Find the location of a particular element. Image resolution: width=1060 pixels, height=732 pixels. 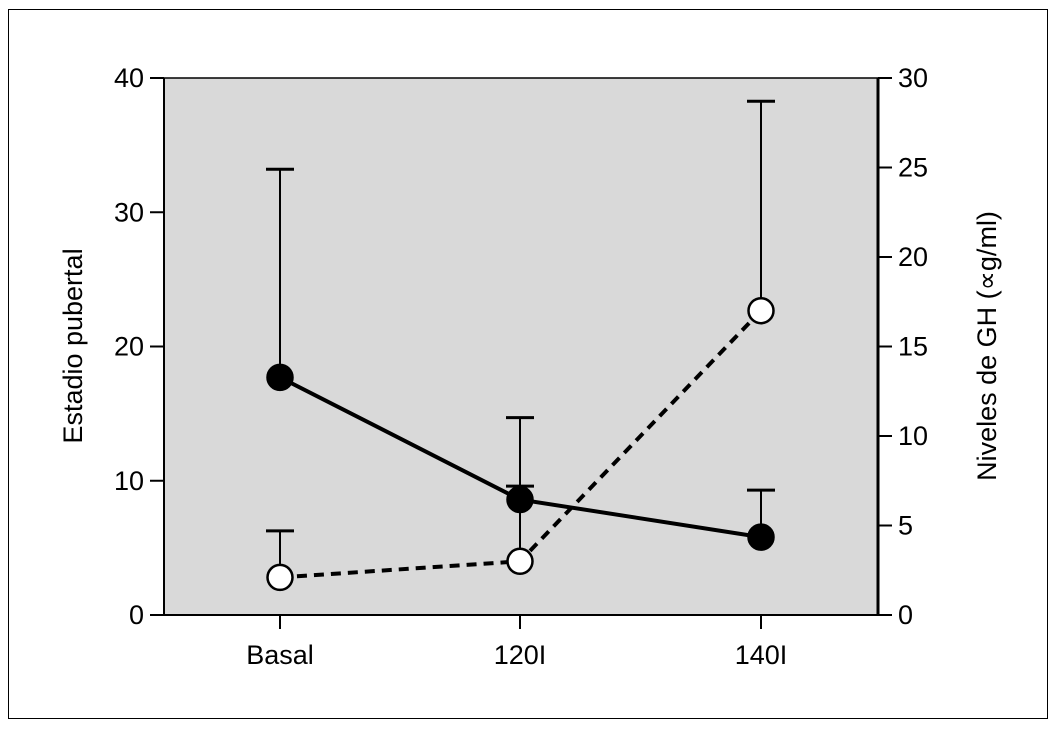

right-tick-label: 15 is located at coordinates (913, 347).